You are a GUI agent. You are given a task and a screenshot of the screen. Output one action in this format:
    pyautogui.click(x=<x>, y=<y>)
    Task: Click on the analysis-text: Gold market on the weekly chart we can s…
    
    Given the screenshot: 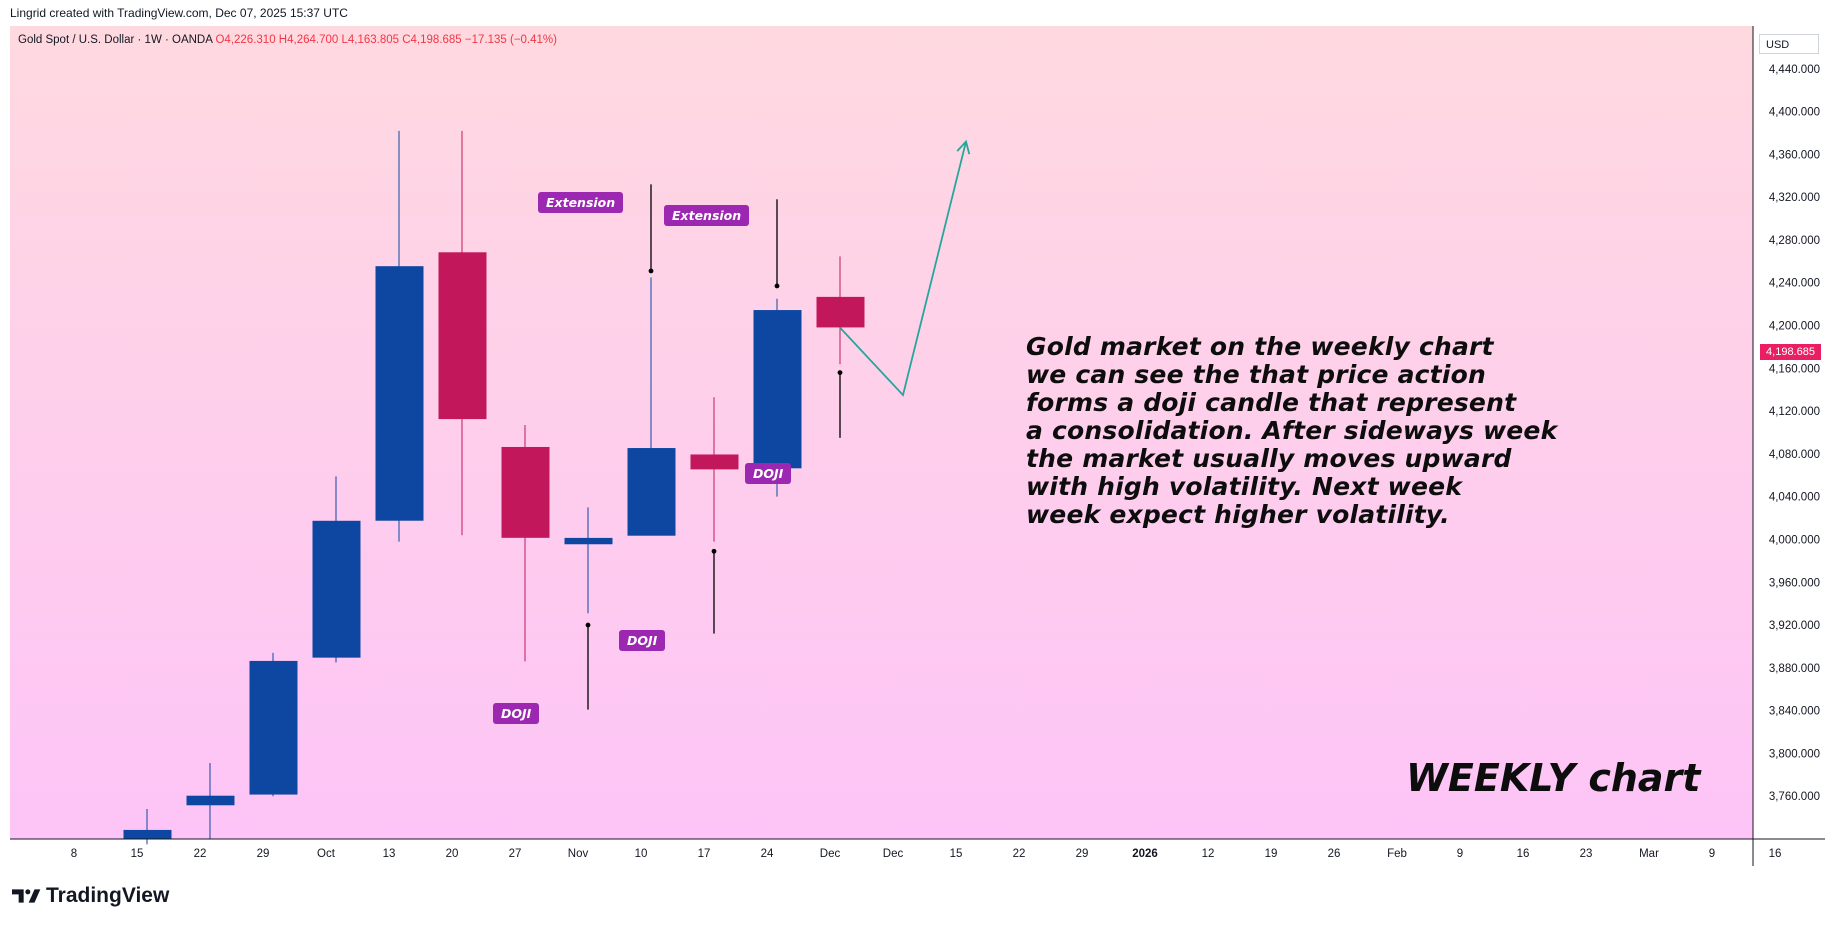 What is the action you would take?
    pyautogui.click(x=1292, y=430)
    